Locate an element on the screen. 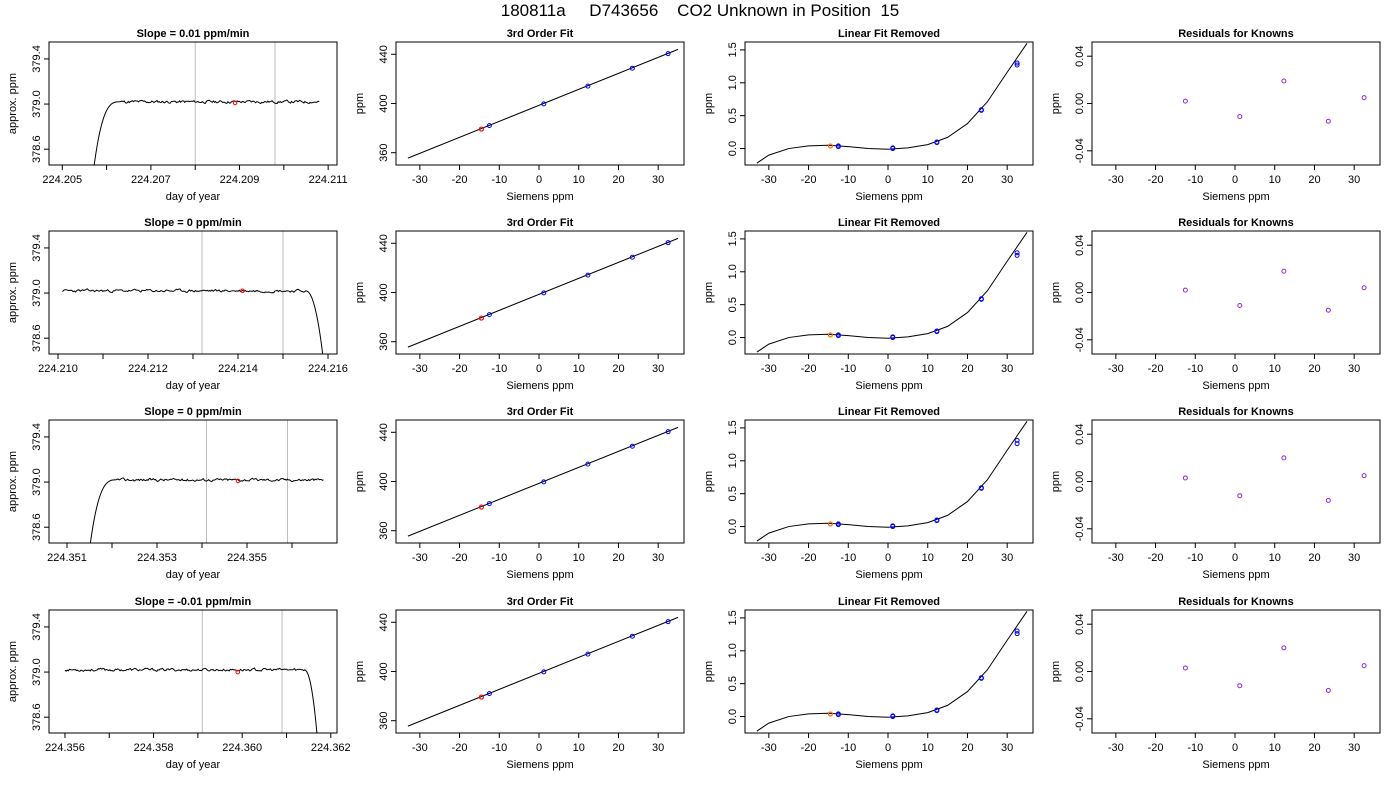  x-tick-label: 224.353 is located at coordinates (157, 558).